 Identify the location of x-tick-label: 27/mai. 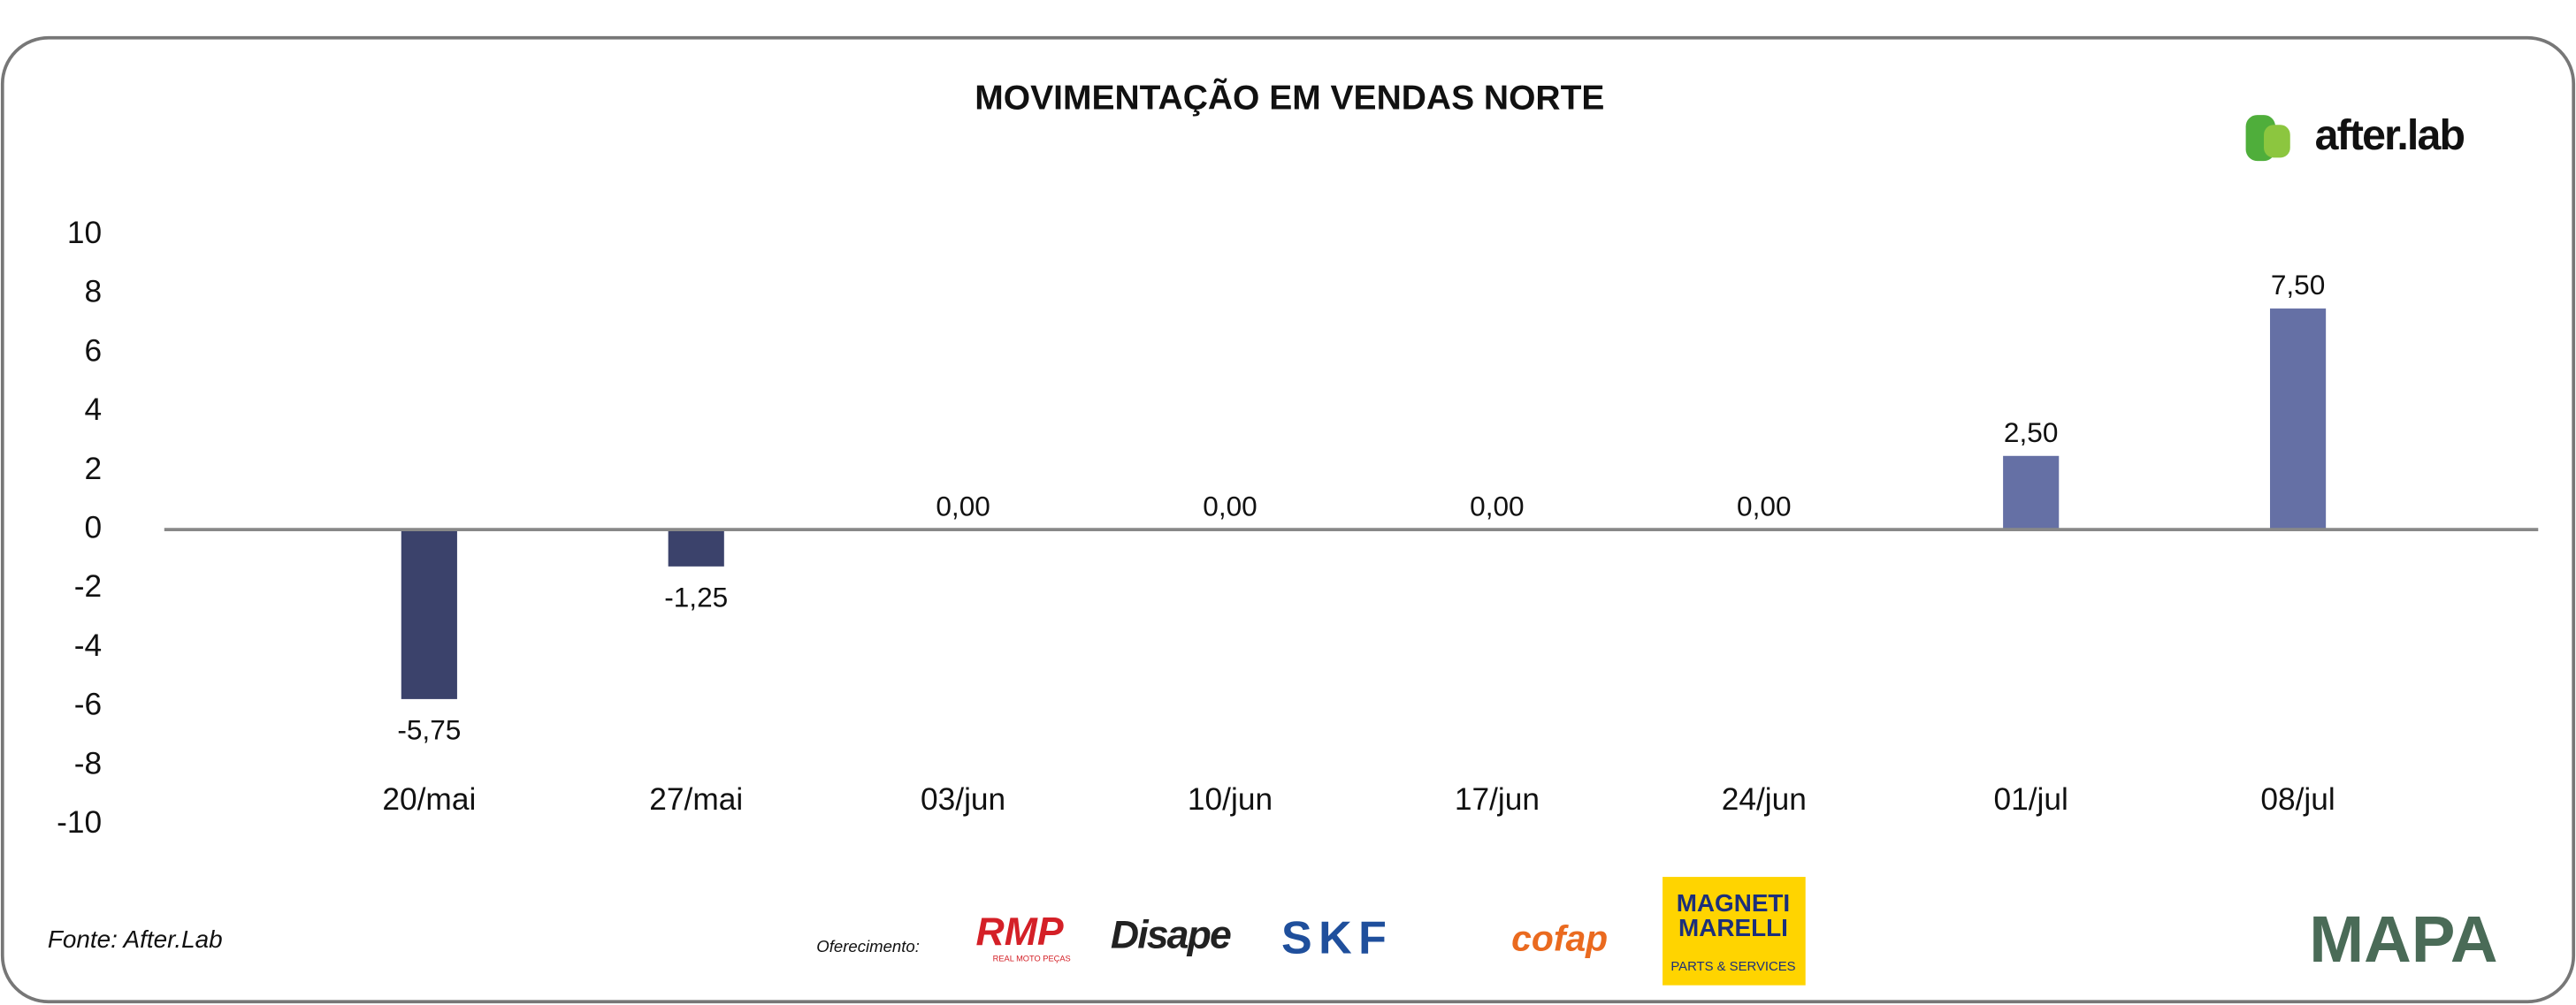
(696, 800).